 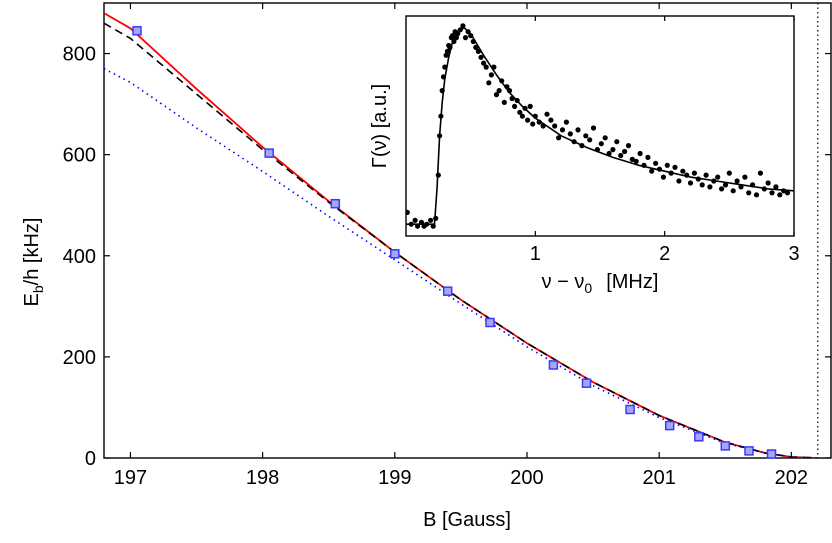 What do you see at coordinates (79, 257) in the screenshot?
I see `y-tick-label: 400` at bounding box center [79, 257].